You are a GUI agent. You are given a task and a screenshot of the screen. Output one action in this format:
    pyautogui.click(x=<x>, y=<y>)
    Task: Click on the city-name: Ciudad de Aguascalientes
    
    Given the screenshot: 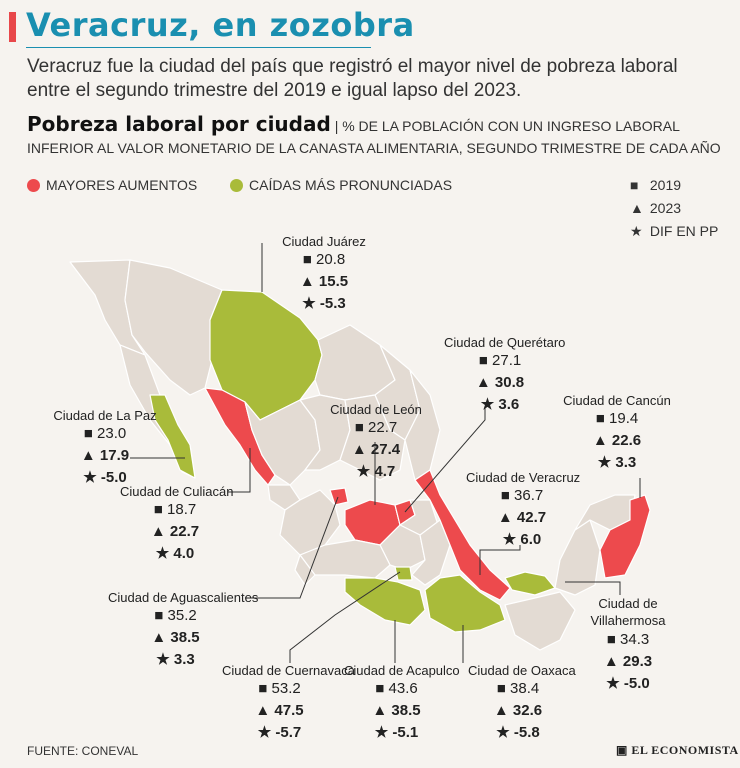 What is the action you would take?
    pyautogui.click(x=183, y=597)
    